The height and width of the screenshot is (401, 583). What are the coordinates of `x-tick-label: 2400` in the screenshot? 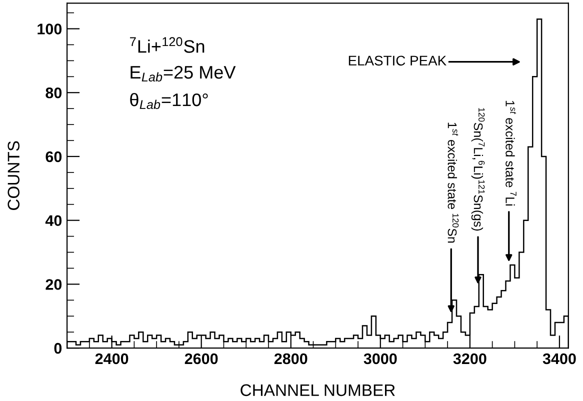 It's located at (111, 358).